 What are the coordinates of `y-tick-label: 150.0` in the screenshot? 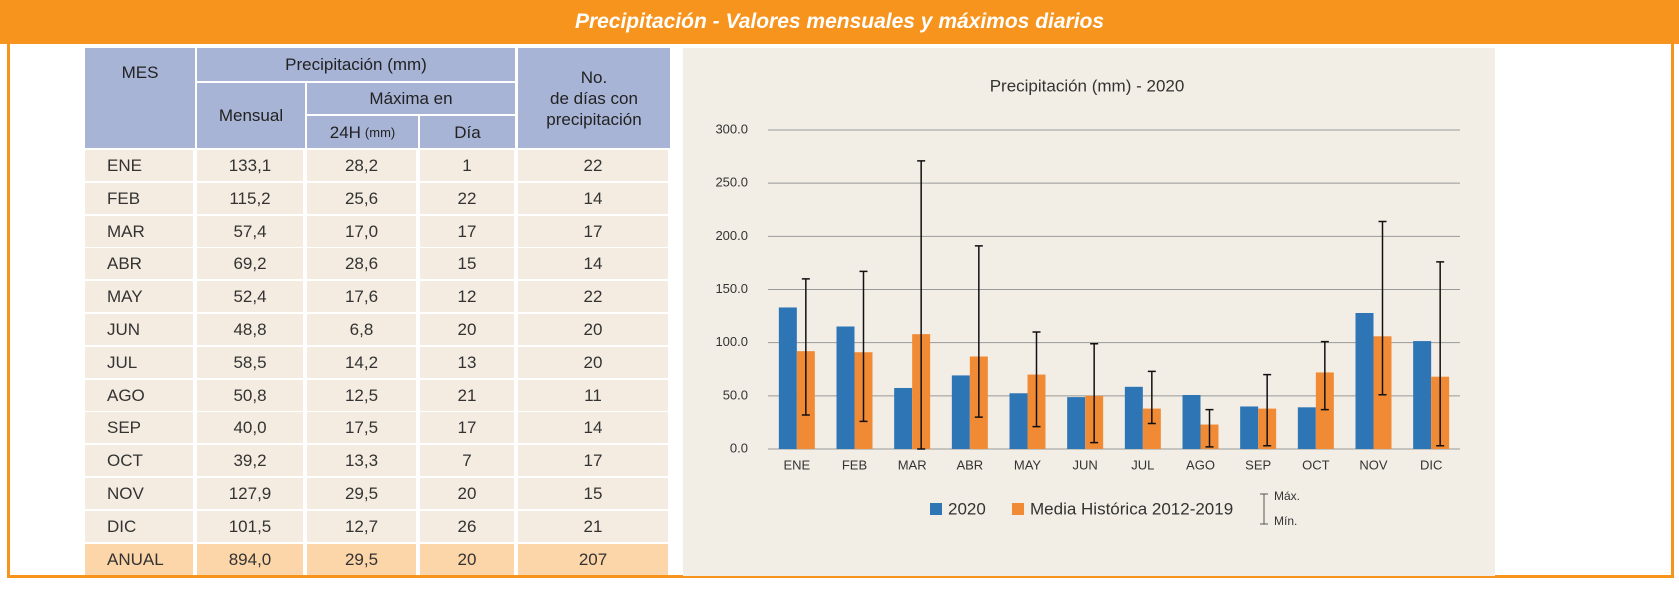 It's located at (731, 288).